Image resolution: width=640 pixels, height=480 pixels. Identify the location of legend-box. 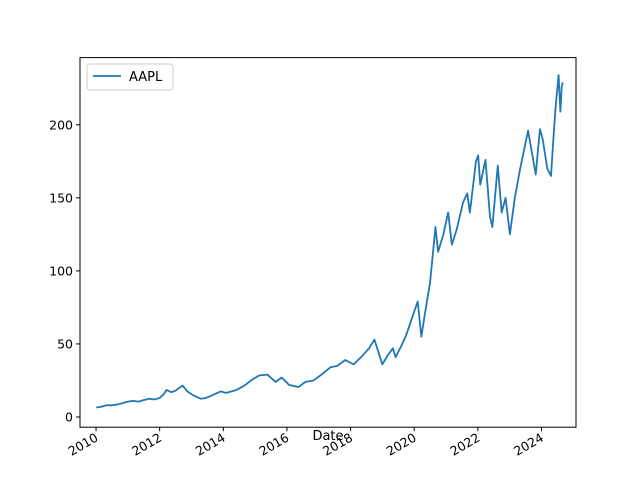
(130, 77).